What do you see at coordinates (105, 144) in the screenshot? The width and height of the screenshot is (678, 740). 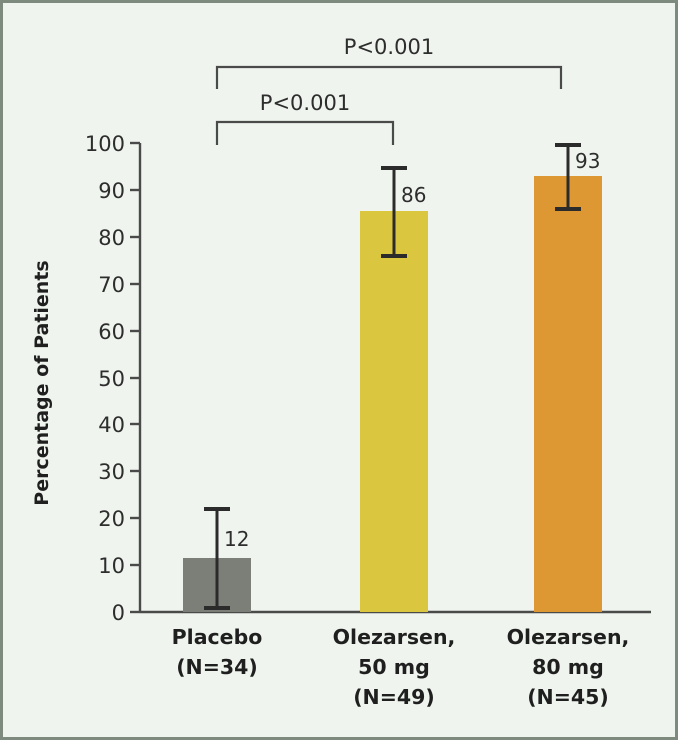 I see `y-tick-label-100: 100` at bounding box center [105, 144].